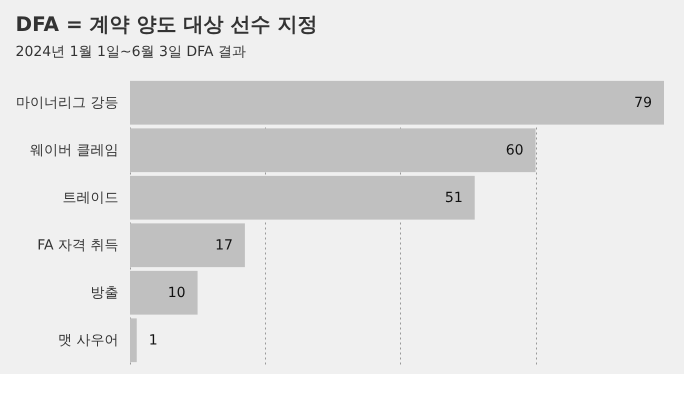  I want to click on data-label: 60, so click(515, 150).